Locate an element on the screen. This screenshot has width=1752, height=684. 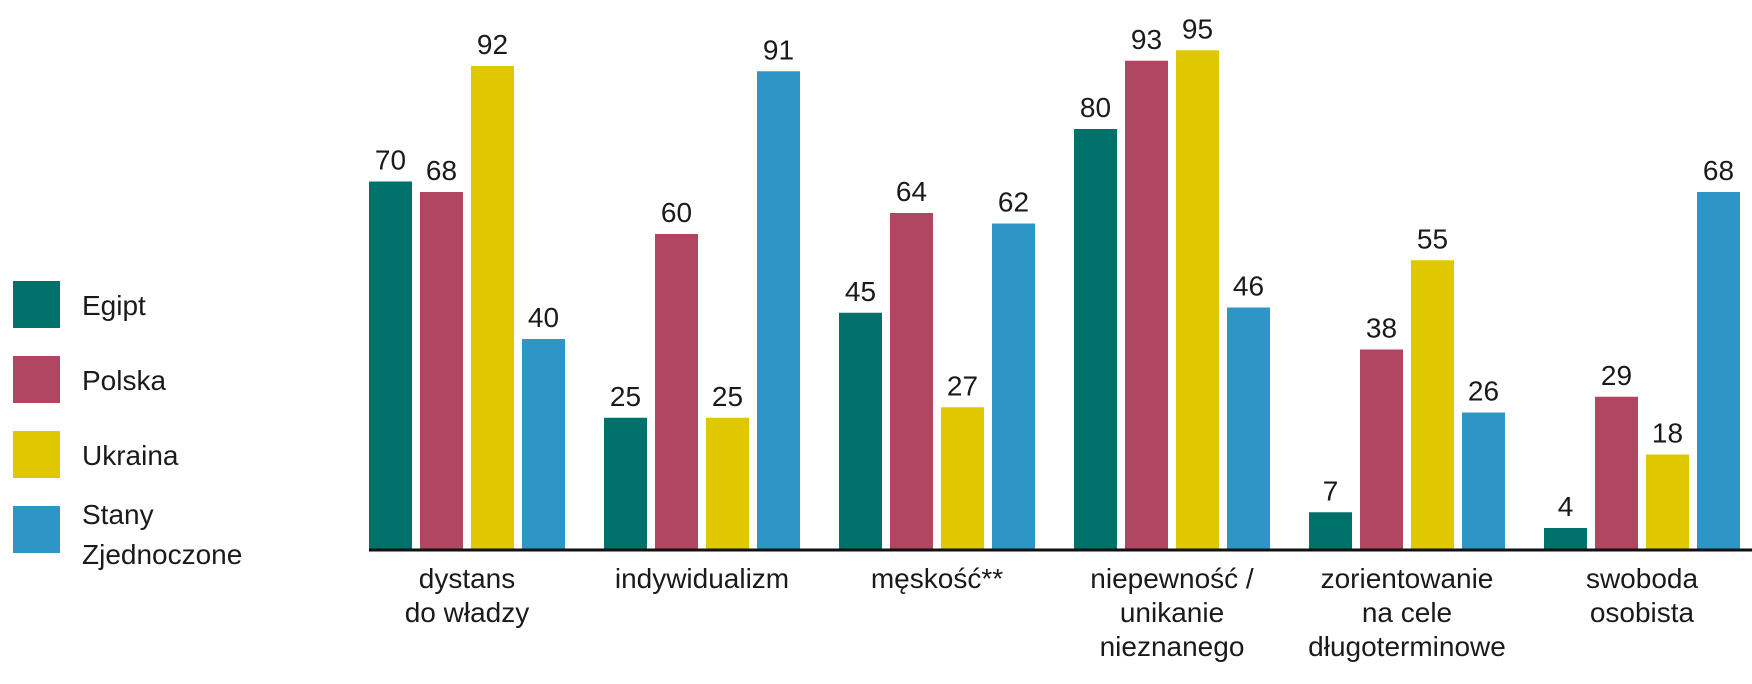
legend-item: Polska is located at coordinates (89, 379).